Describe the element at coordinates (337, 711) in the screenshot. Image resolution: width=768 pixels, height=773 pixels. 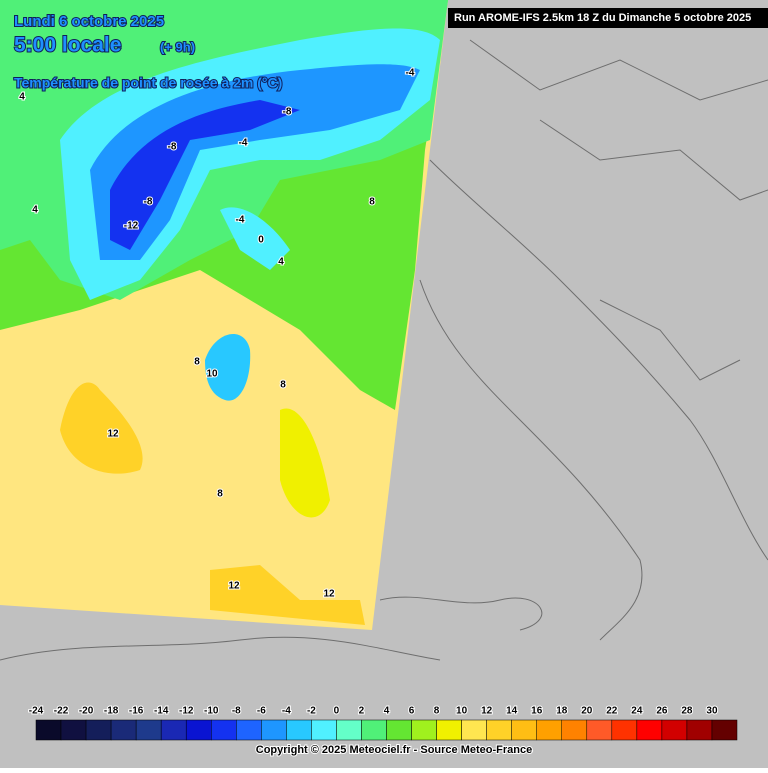
I see `colorbar-tick-label: 0` at that location.